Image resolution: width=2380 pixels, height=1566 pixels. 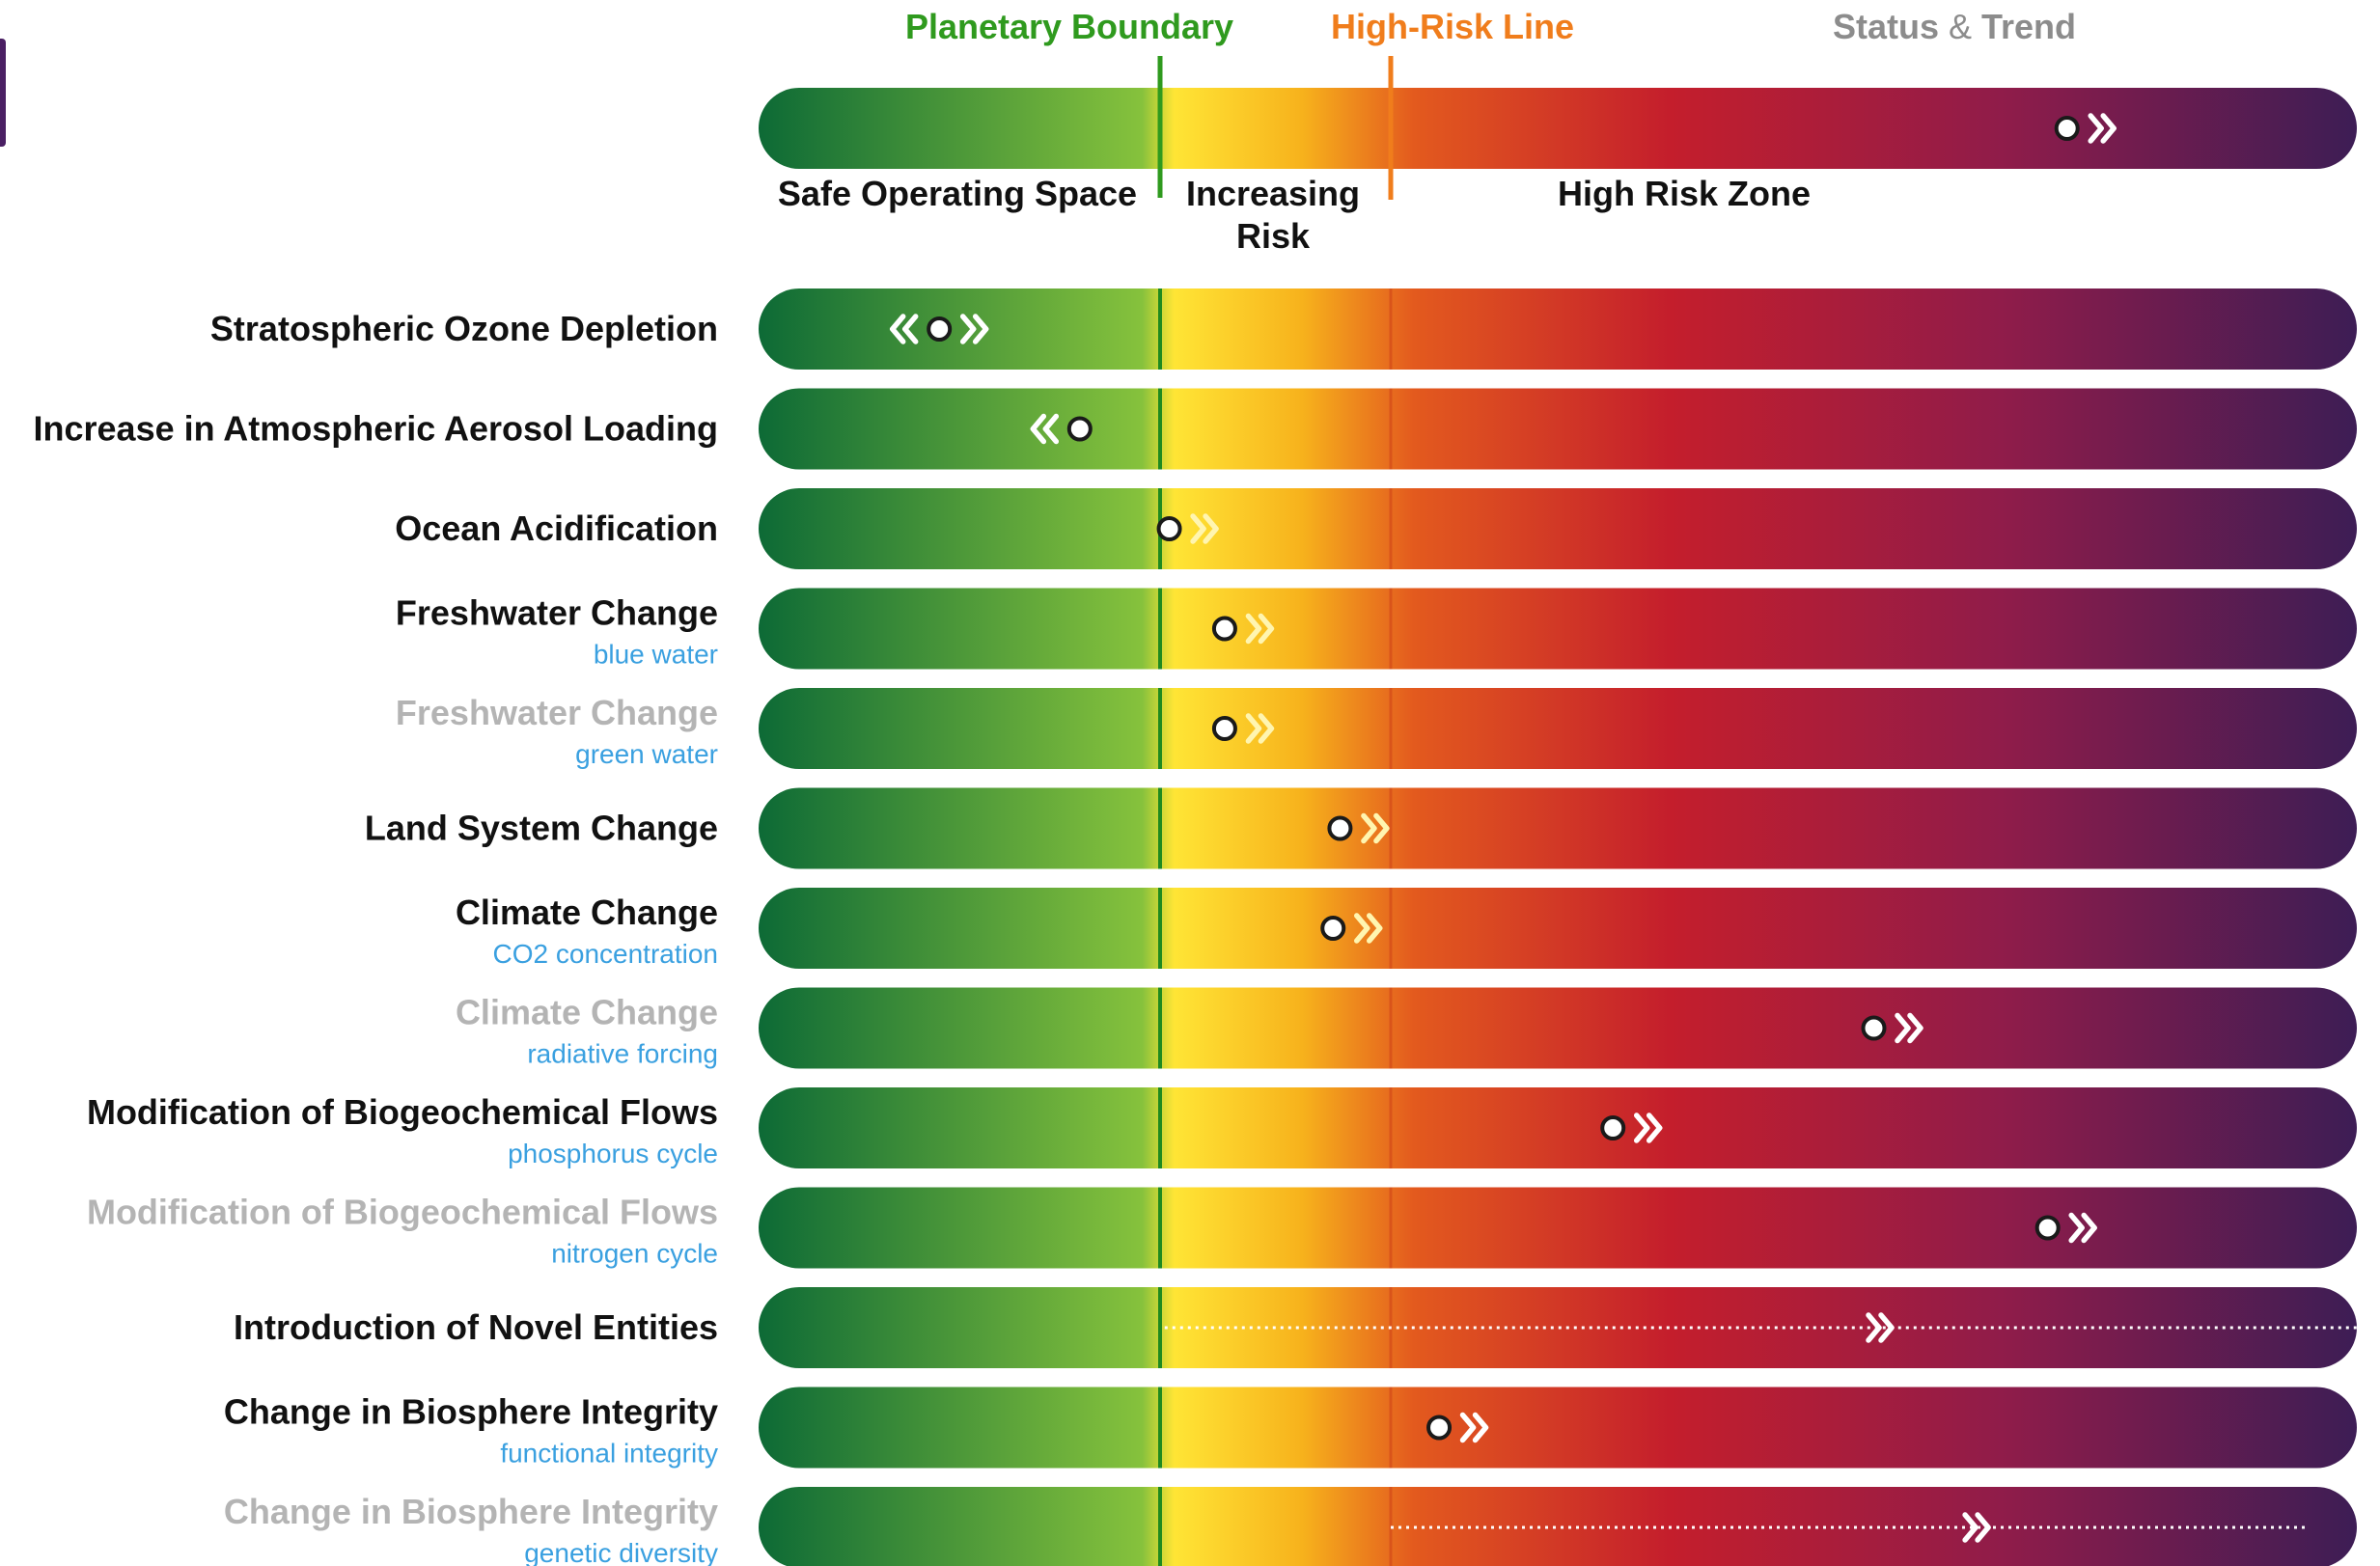 I want to click on row-sublabel: CO2 concentration, so click(x=606, y=954).